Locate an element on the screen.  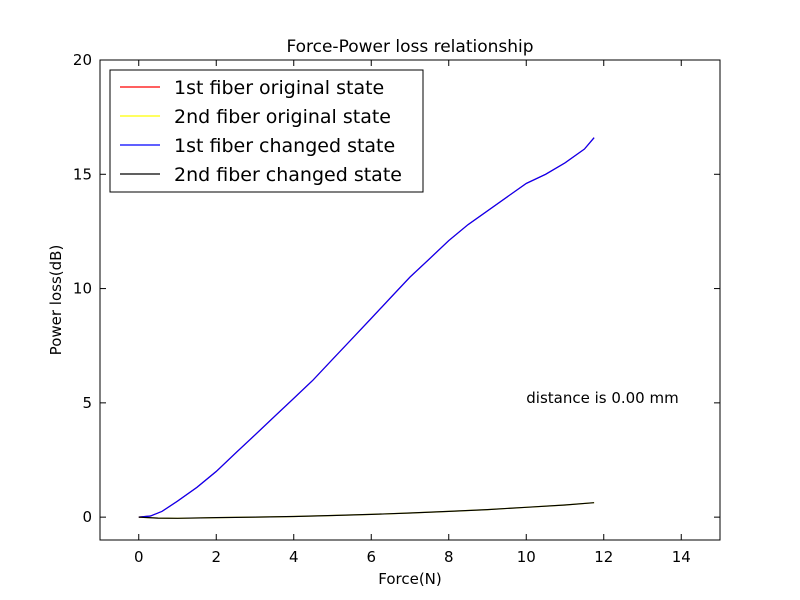
y-tick-label: 20 is located at coordinates (82, 60).